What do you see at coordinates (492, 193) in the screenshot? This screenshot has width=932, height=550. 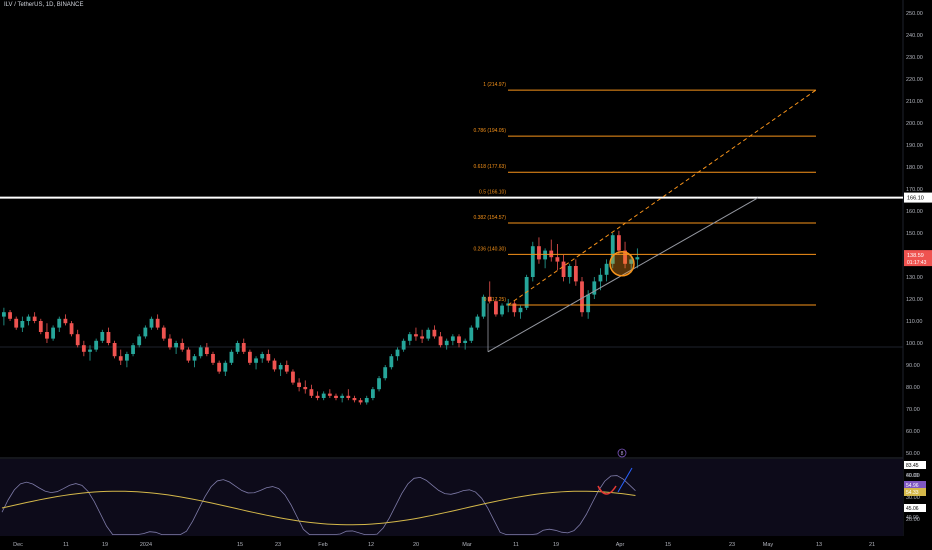 I see `fib-level-label: 0.5 (166.10)` at bounding box center [492, 193].